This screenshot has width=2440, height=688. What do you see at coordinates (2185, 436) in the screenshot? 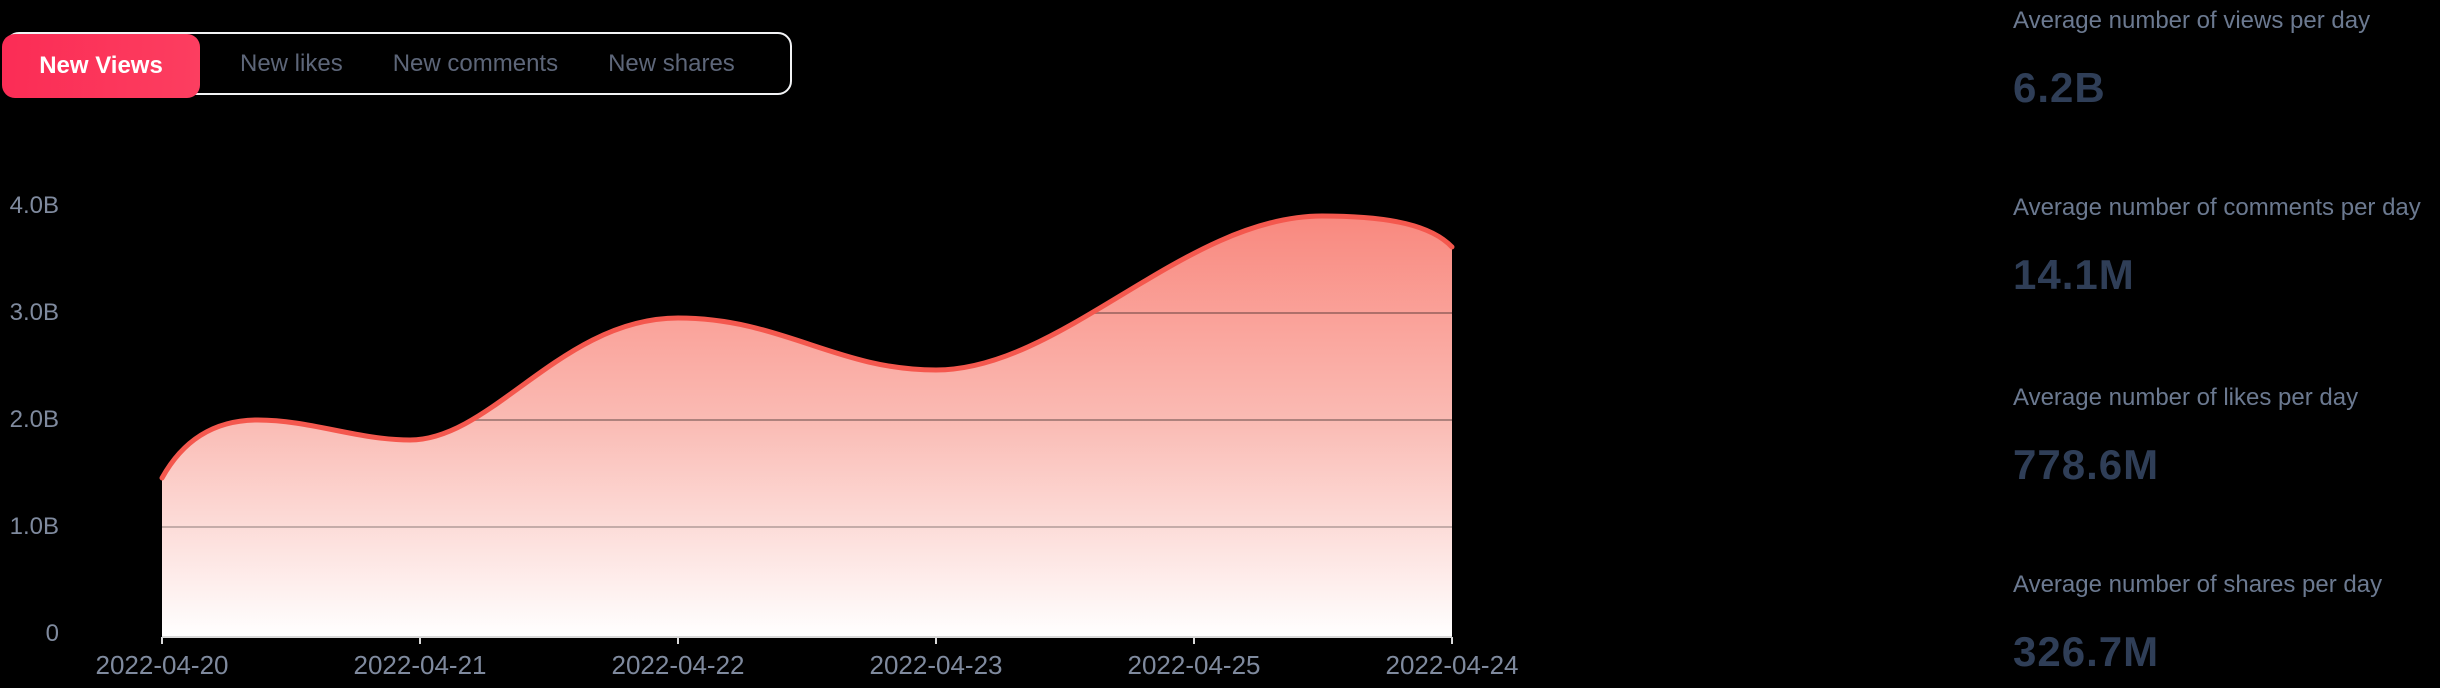
I see `stat-likes: Average number of likes per day 778.6M` at bounding box center [2185, 436].